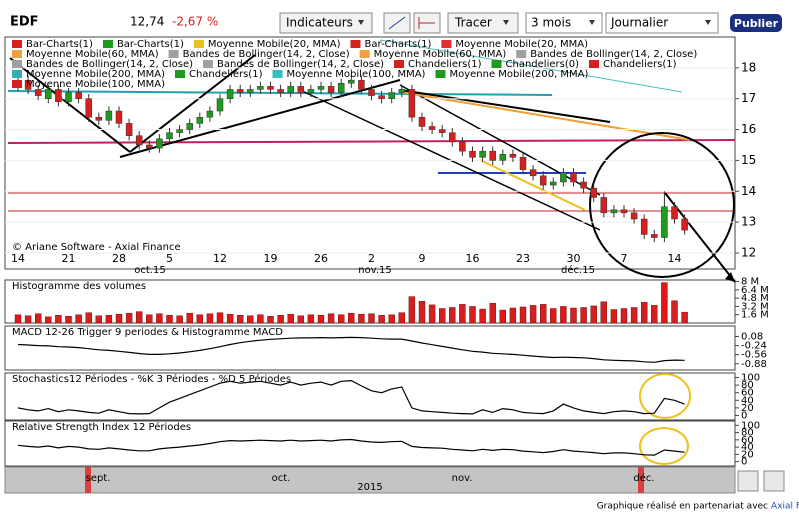 The image size is (799, 514). Describe the element at coordinates (551, 23) in the screenshot. I see `period-label: 3 mois` at that location.